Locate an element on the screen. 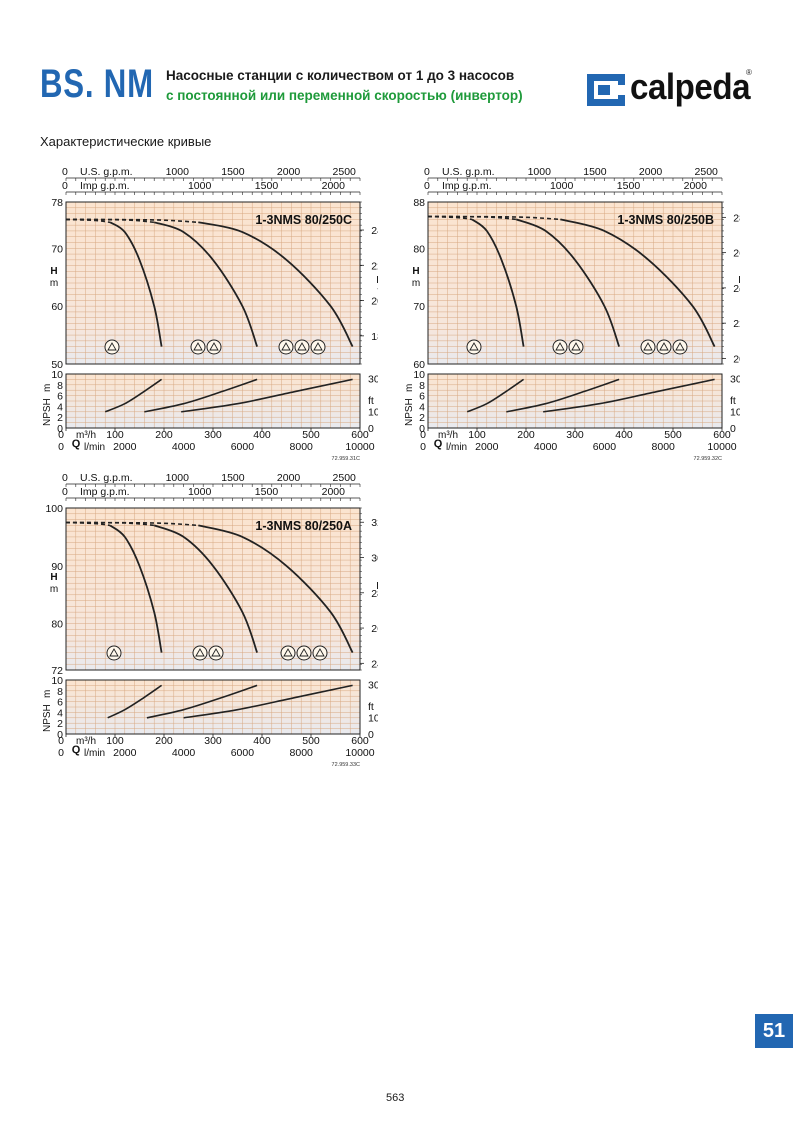 This screenshot has height=1122, width=793. npsh-tick-label-m: 10 is located at coordinates (57, 375).